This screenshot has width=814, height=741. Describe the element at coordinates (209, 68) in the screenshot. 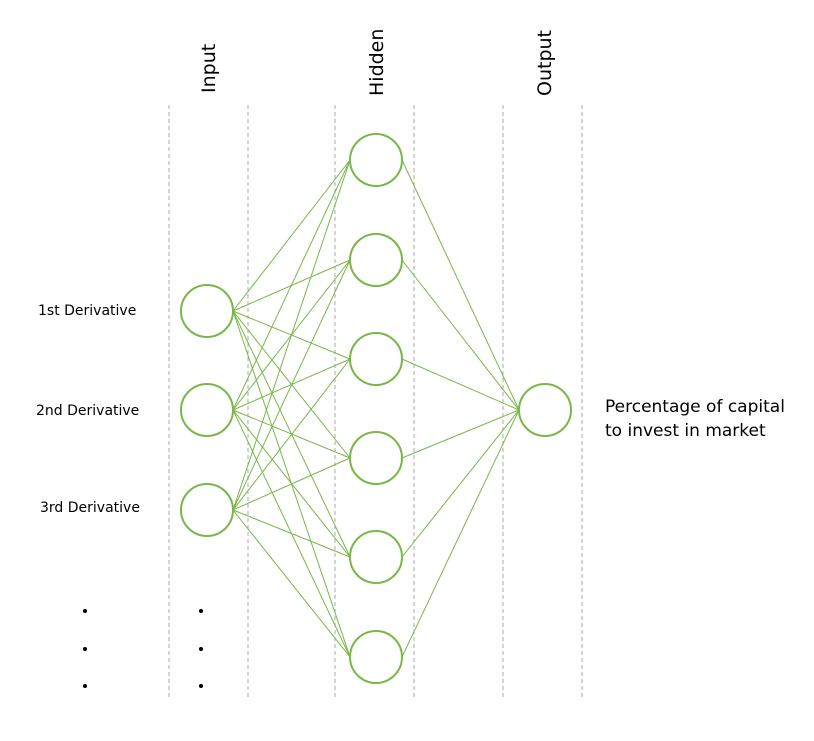

I see `input-column-title: Input` at that location.